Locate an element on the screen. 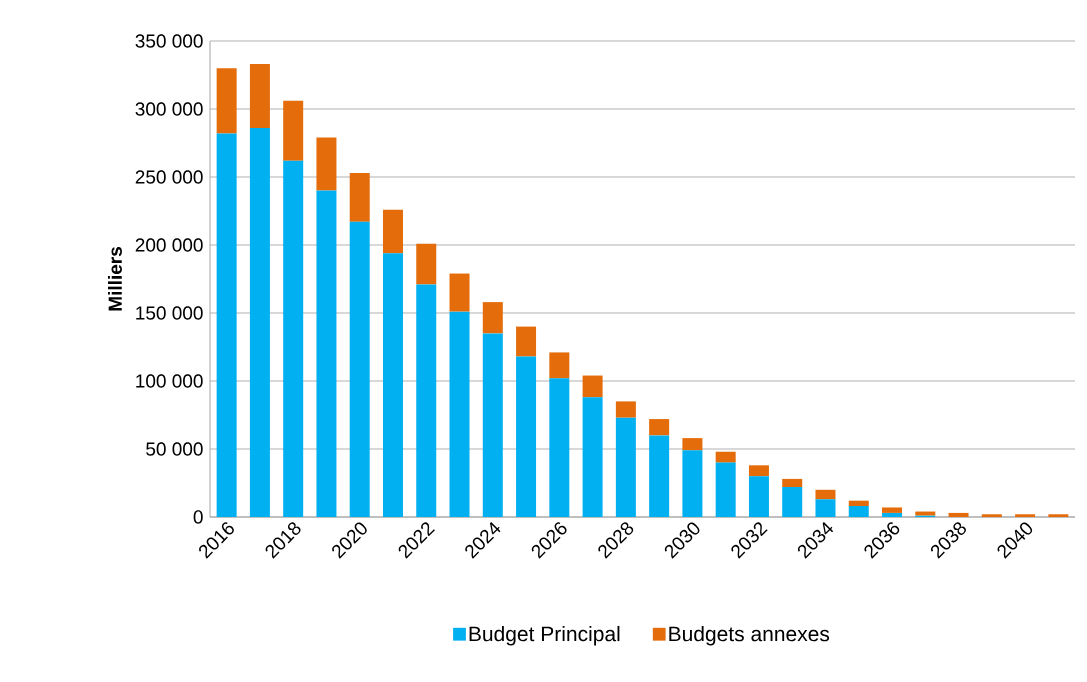 The image size is (1087, 682). y-tick-label: 300 000 is located at coordinates (169, 109).